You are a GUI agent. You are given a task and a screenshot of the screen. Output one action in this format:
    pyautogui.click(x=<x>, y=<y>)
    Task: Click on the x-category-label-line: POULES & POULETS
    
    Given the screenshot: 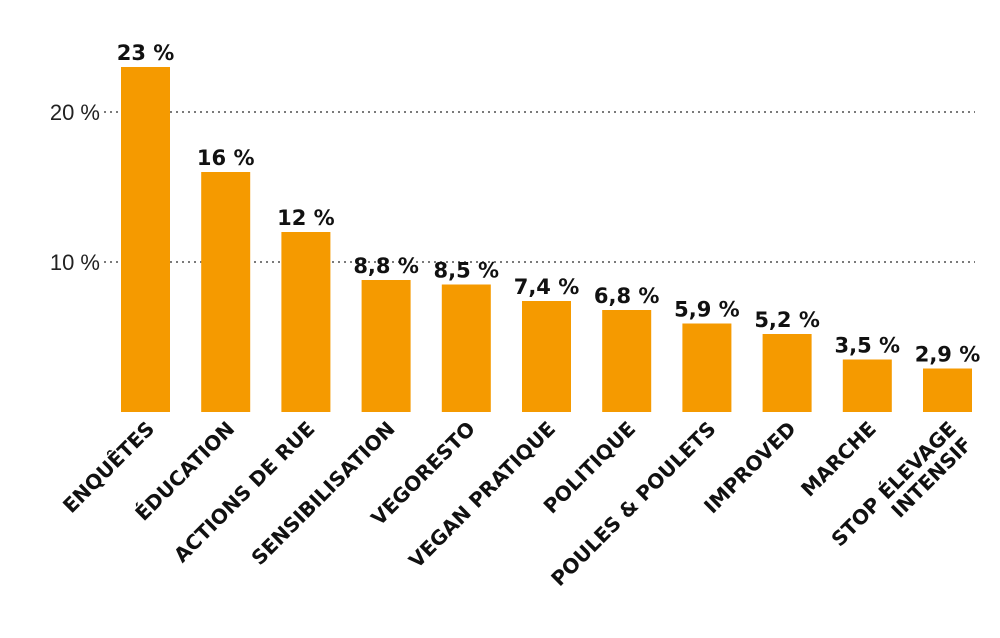 What is the action you would take?
    pyautogui.click(x=633, y=504)
    